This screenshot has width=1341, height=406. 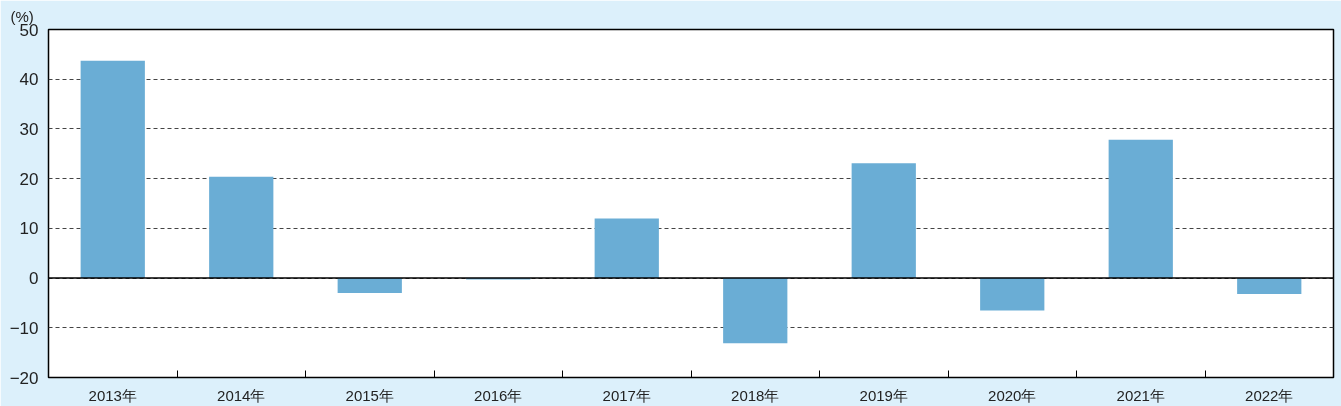 I want to click on x-tick-label: 2014年, so click(x=241, y=395).